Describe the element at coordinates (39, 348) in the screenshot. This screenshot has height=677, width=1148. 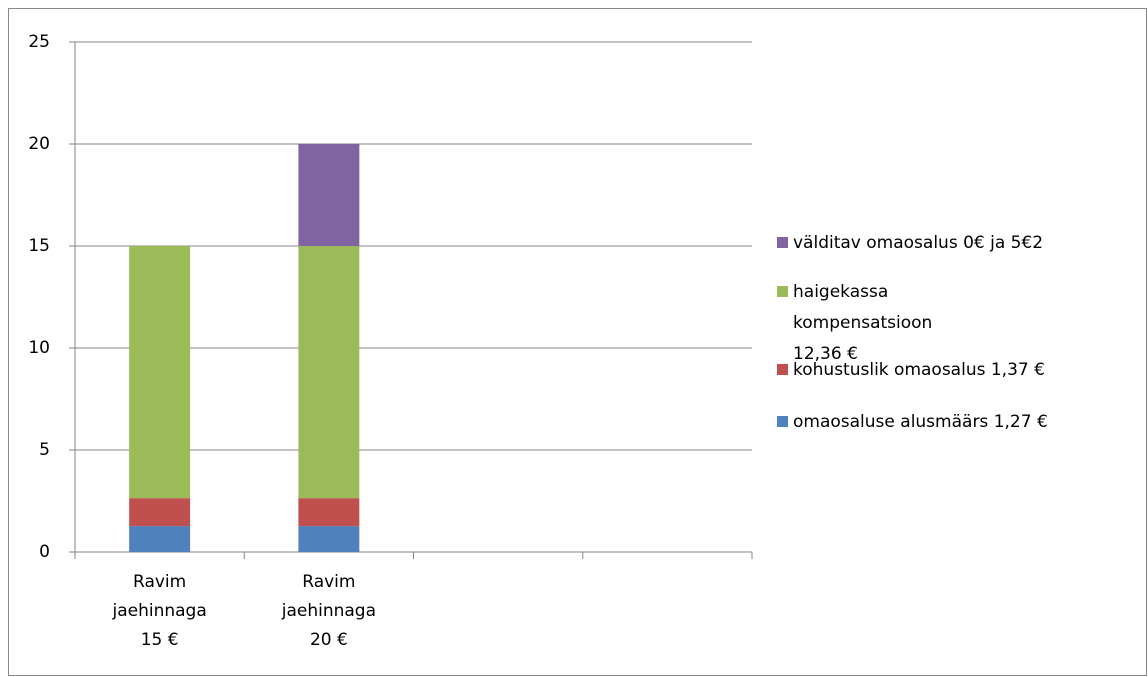
I see `y-tick-label: 10` at that location.